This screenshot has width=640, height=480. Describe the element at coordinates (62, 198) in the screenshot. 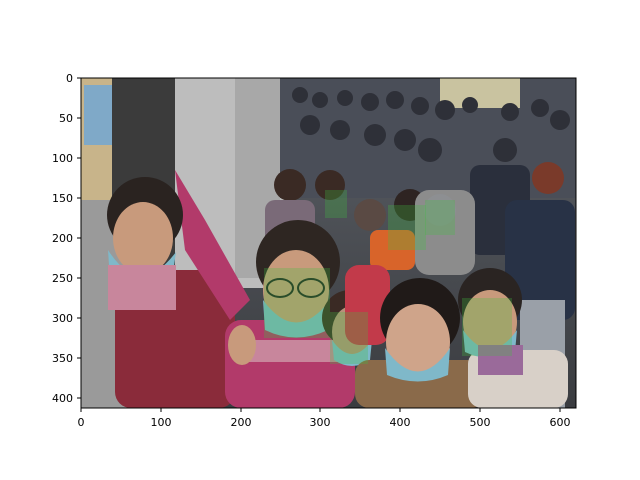

I see `y-tick-label: 150` at that location.